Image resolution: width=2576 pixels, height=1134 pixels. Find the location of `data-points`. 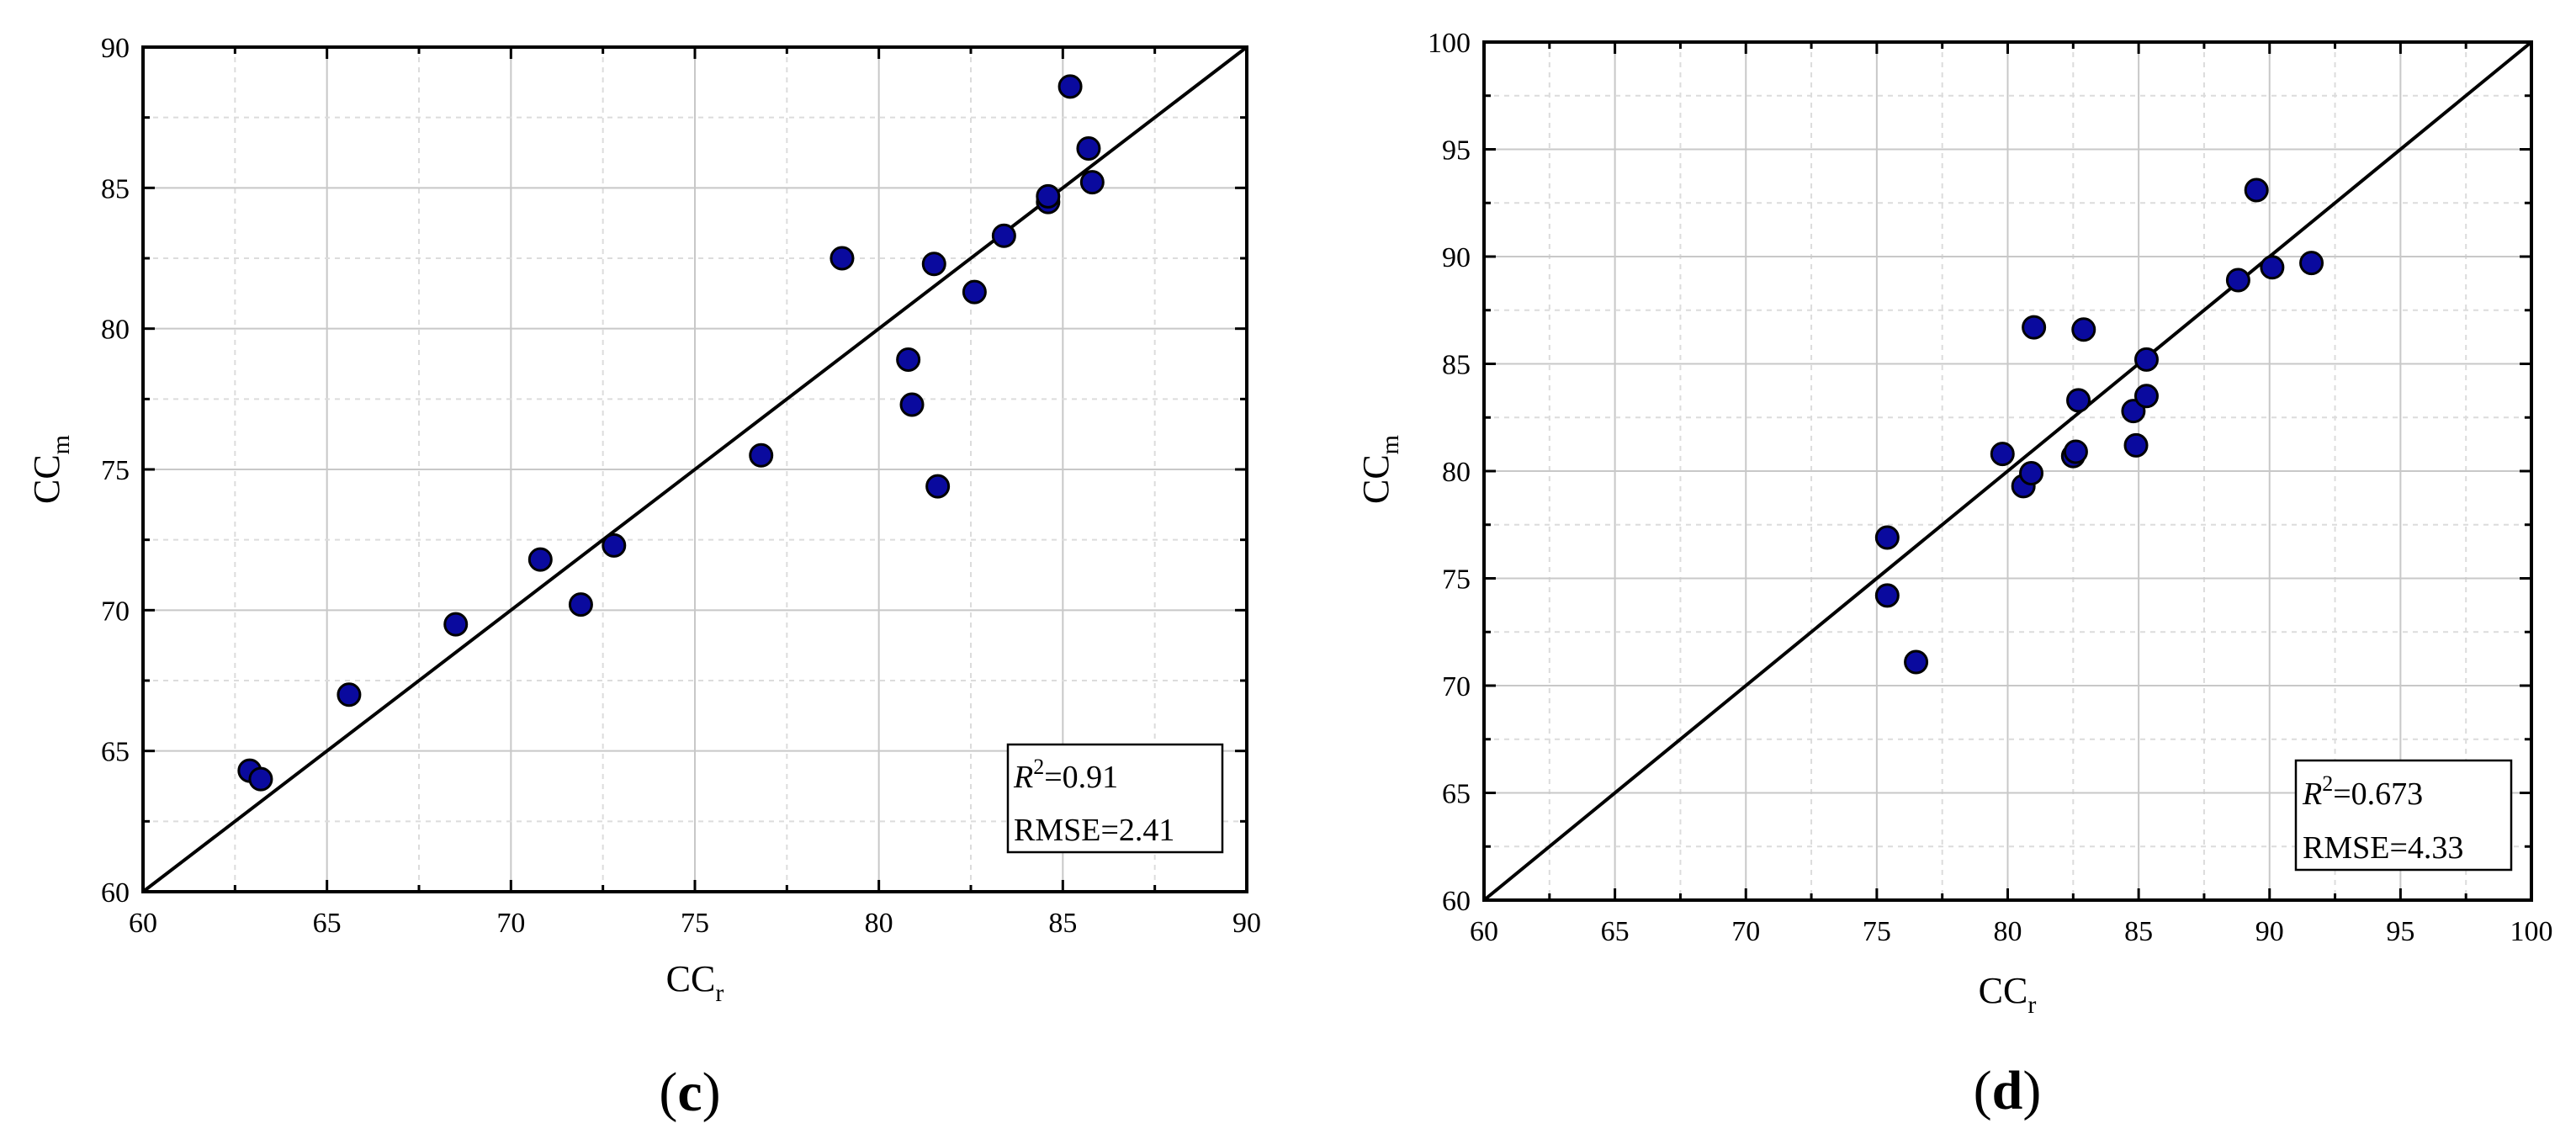

data-points is located at coordinates (2099, 426).